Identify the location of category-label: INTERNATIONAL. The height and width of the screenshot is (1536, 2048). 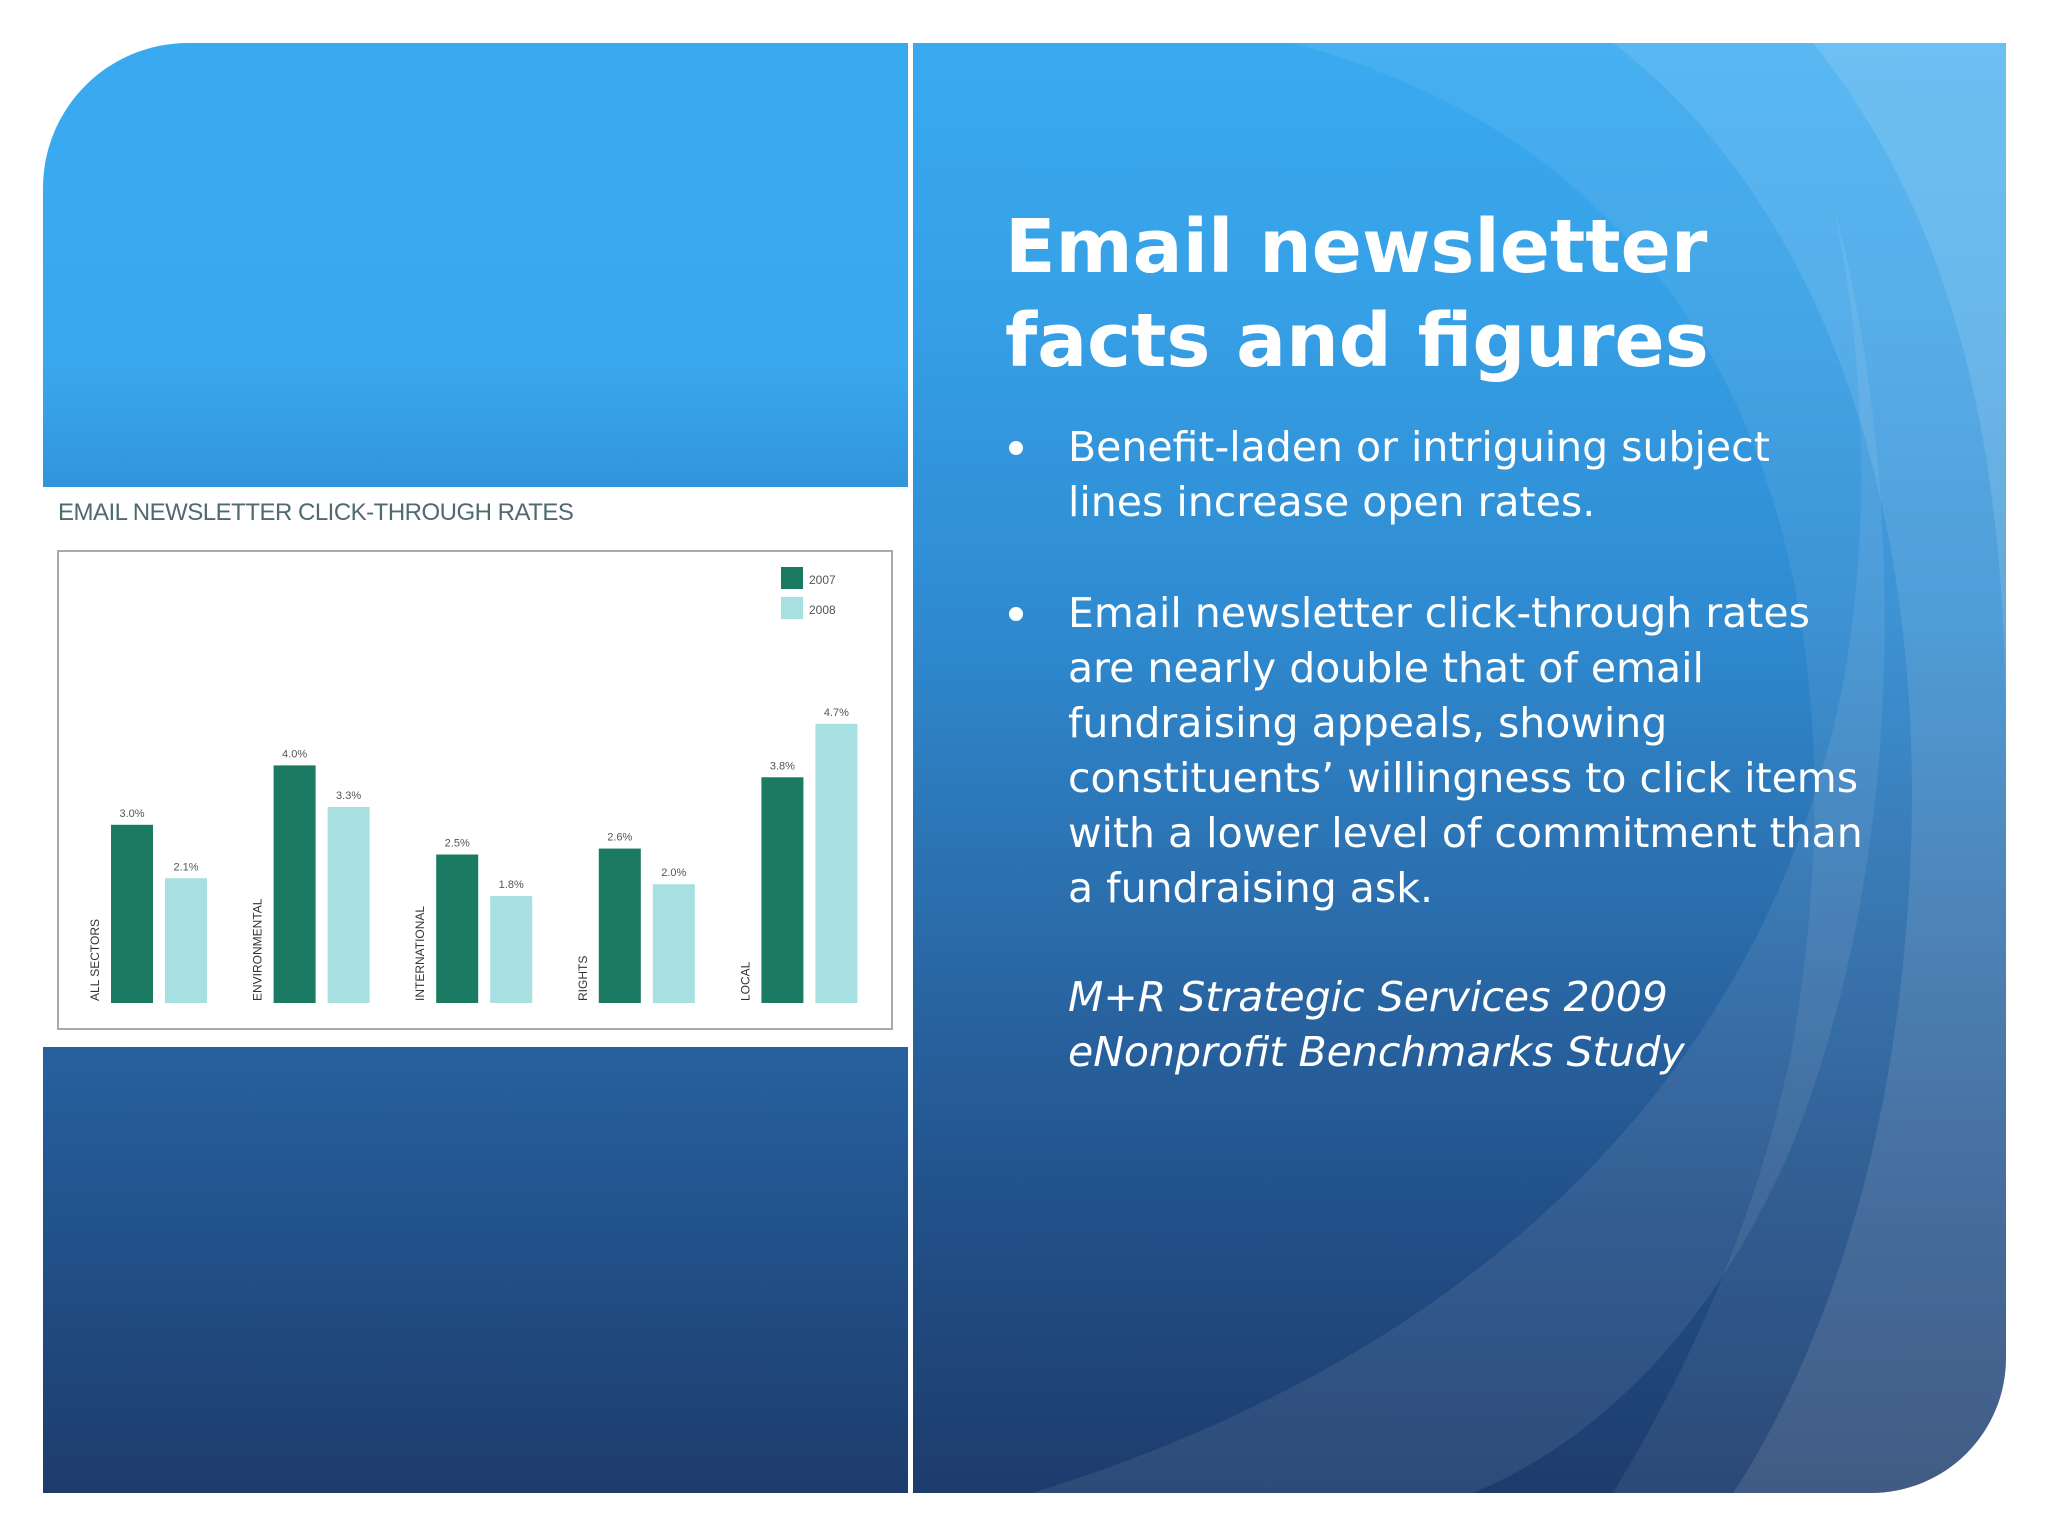
(420, 953).